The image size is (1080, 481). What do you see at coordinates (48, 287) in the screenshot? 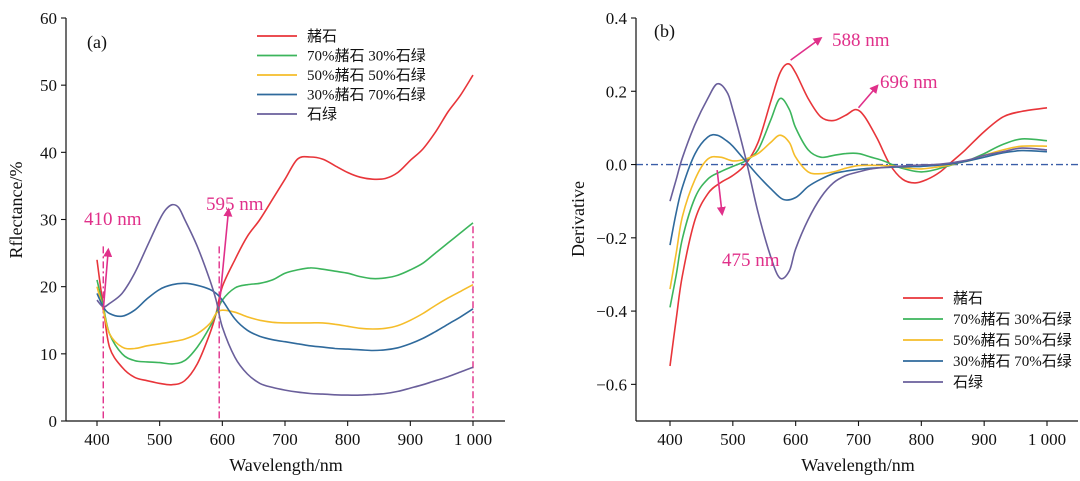
I see `y-tick-label: 20` at bounding box center [48, 287].